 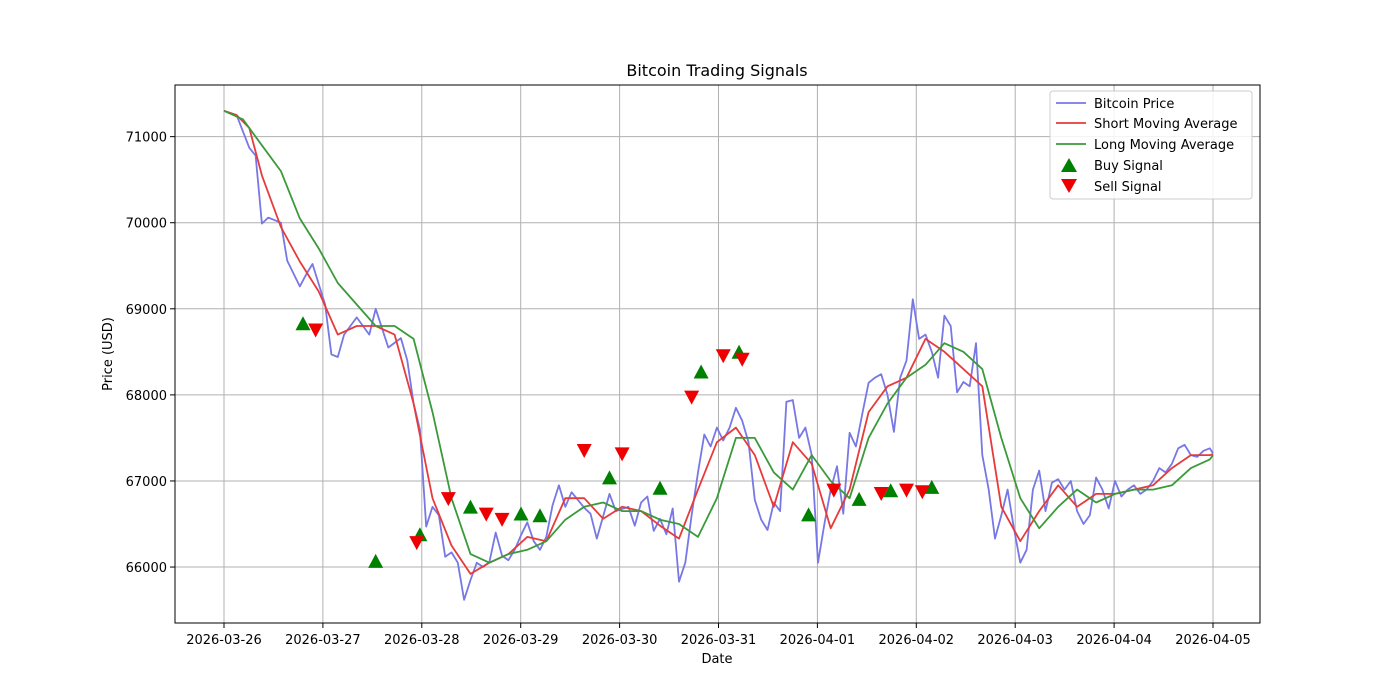 What do you see at coordinates (146, 482) in the screenshot?
I see `y-tick-label: 67000` at bounding box center [146, 482].